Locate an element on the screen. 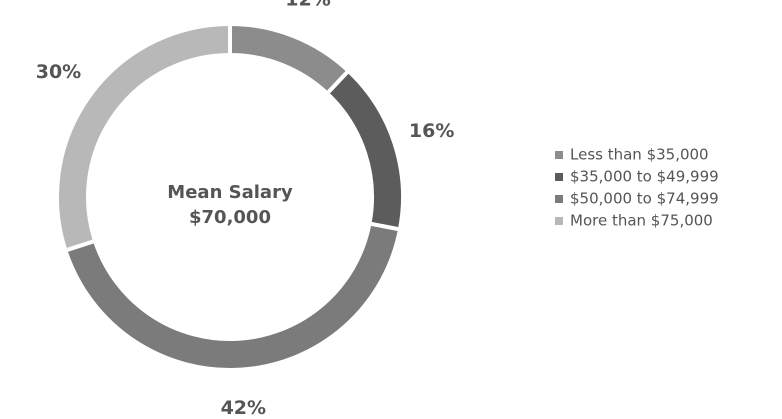 The width and height of the screenshot is (782, 419). data-label: 30% is located at coordinates (58, 72).